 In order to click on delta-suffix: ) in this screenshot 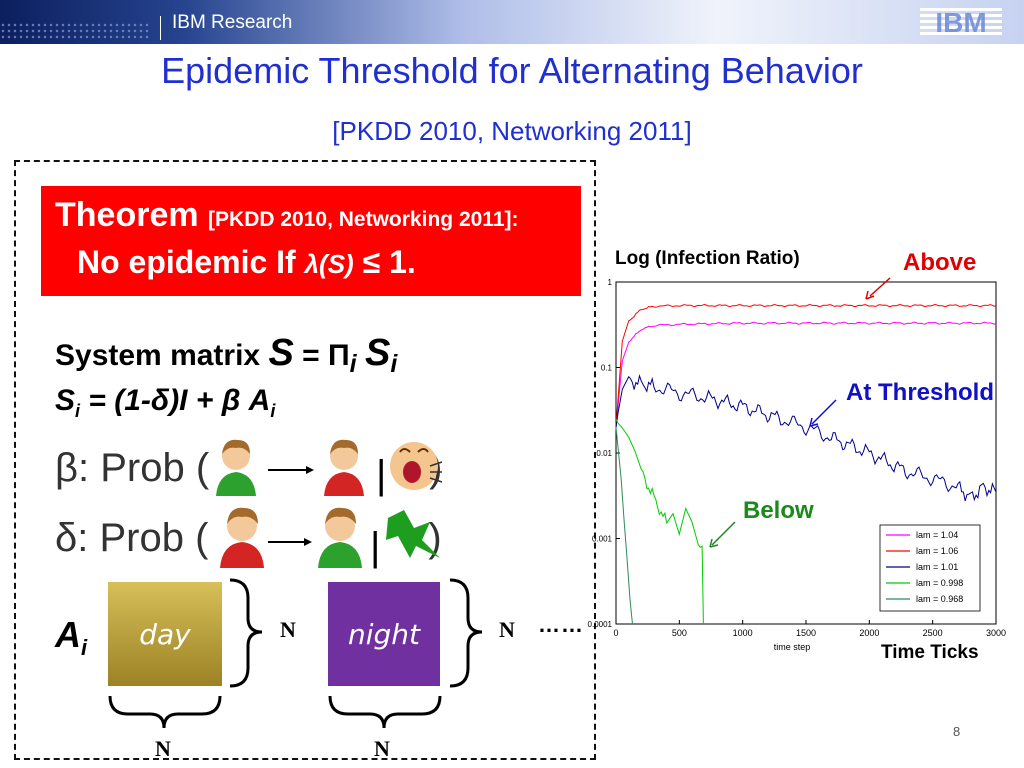, I will do `click(435, 538)`.